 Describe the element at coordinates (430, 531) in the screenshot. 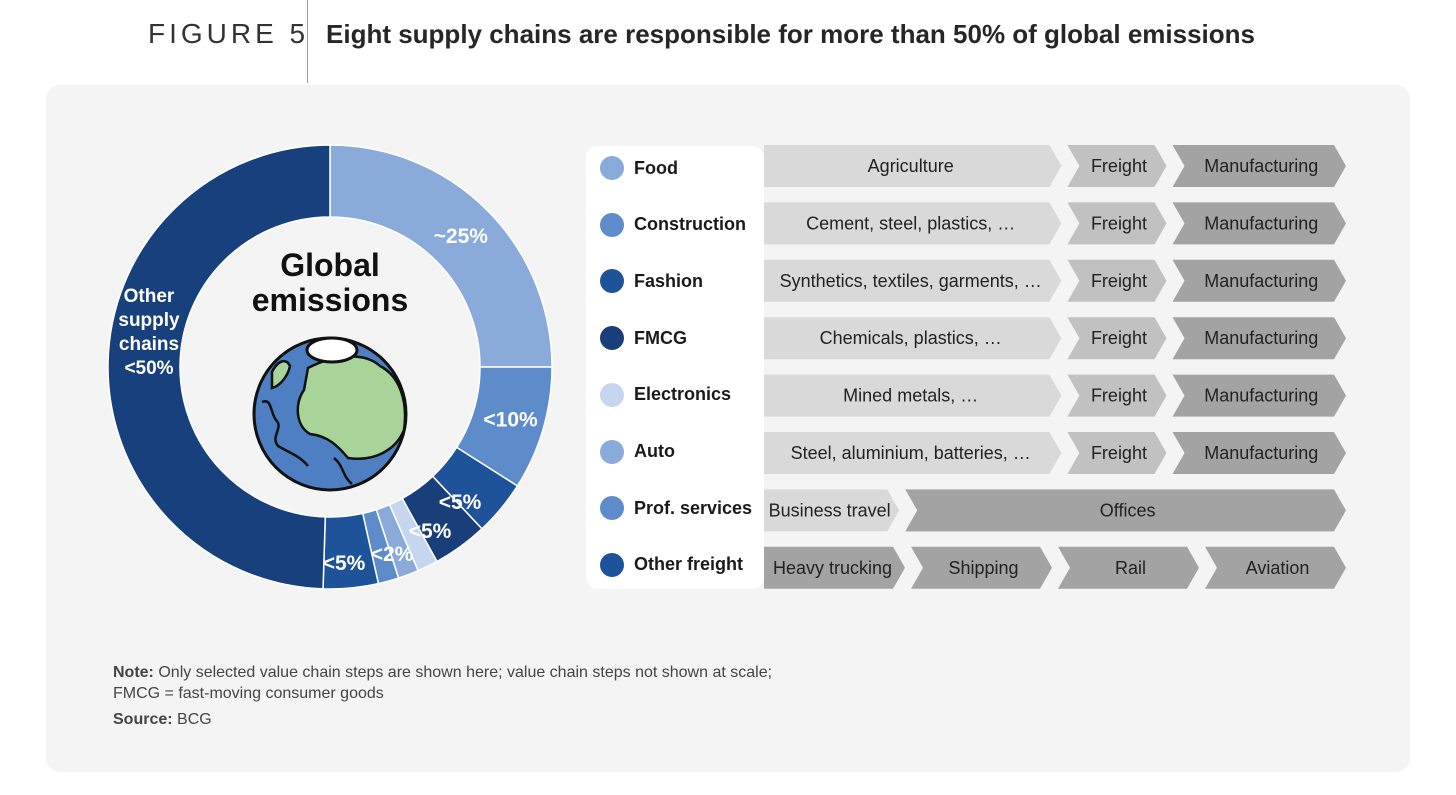

I see `slice-label-fmcg: <5%` at that location.